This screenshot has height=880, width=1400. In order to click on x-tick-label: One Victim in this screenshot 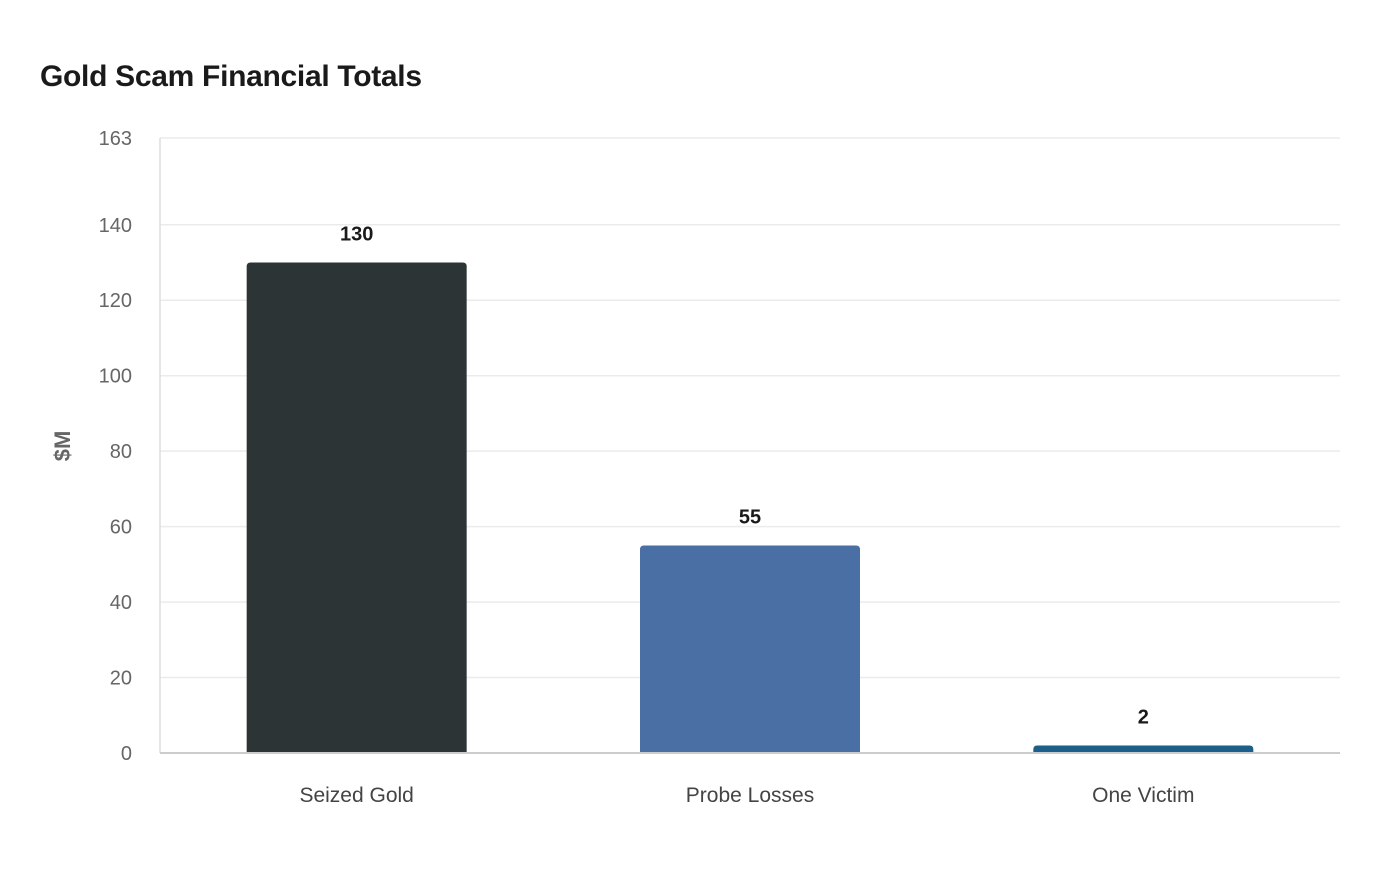, I will do `click(1143, 795)`.